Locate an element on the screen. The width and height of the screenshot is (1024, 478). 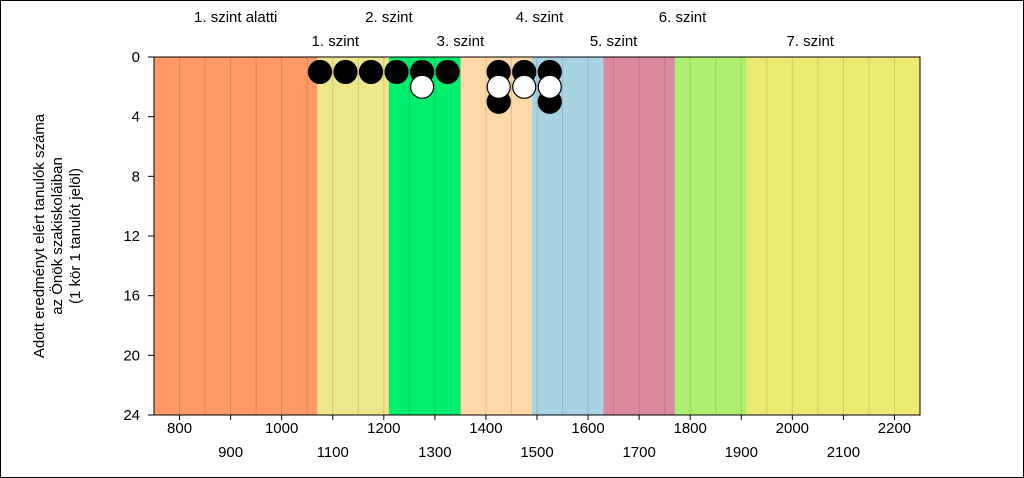
x-tick-label: 1500 is located at coordinates (536, 452).